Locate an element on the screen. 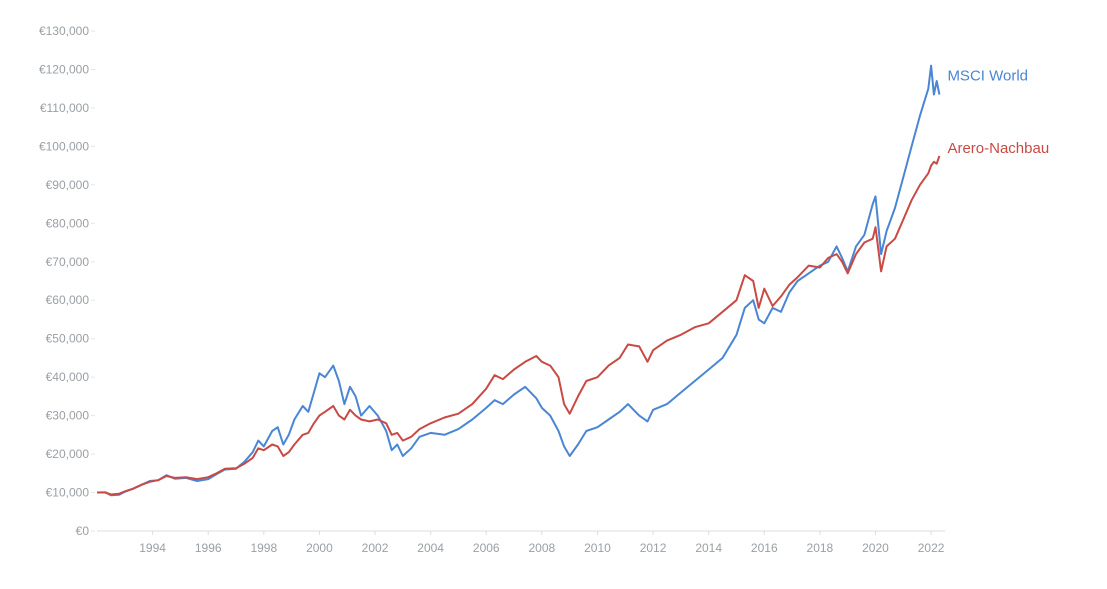  x-tick-label: 2018 is located at coordinates (820, 548).